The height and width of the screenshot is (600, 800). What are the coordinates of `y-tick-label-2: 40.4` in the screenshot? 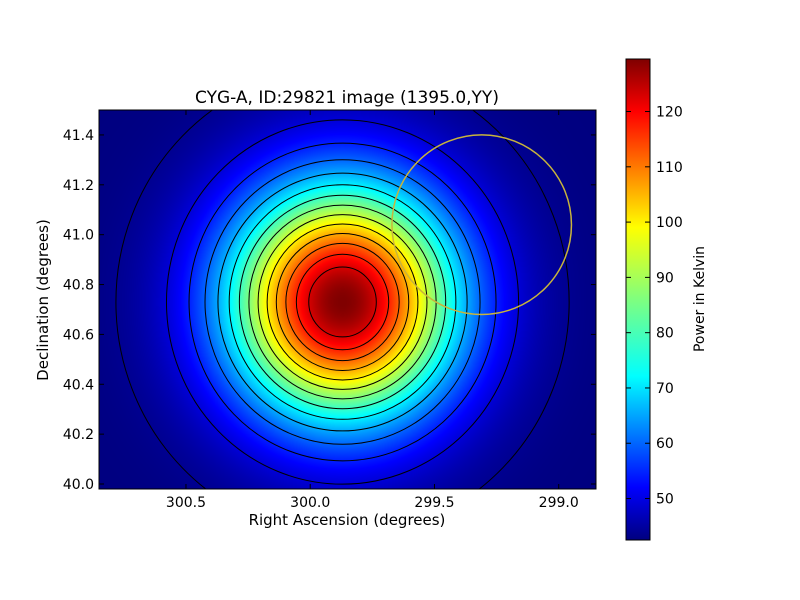 It's located at (78, 385).